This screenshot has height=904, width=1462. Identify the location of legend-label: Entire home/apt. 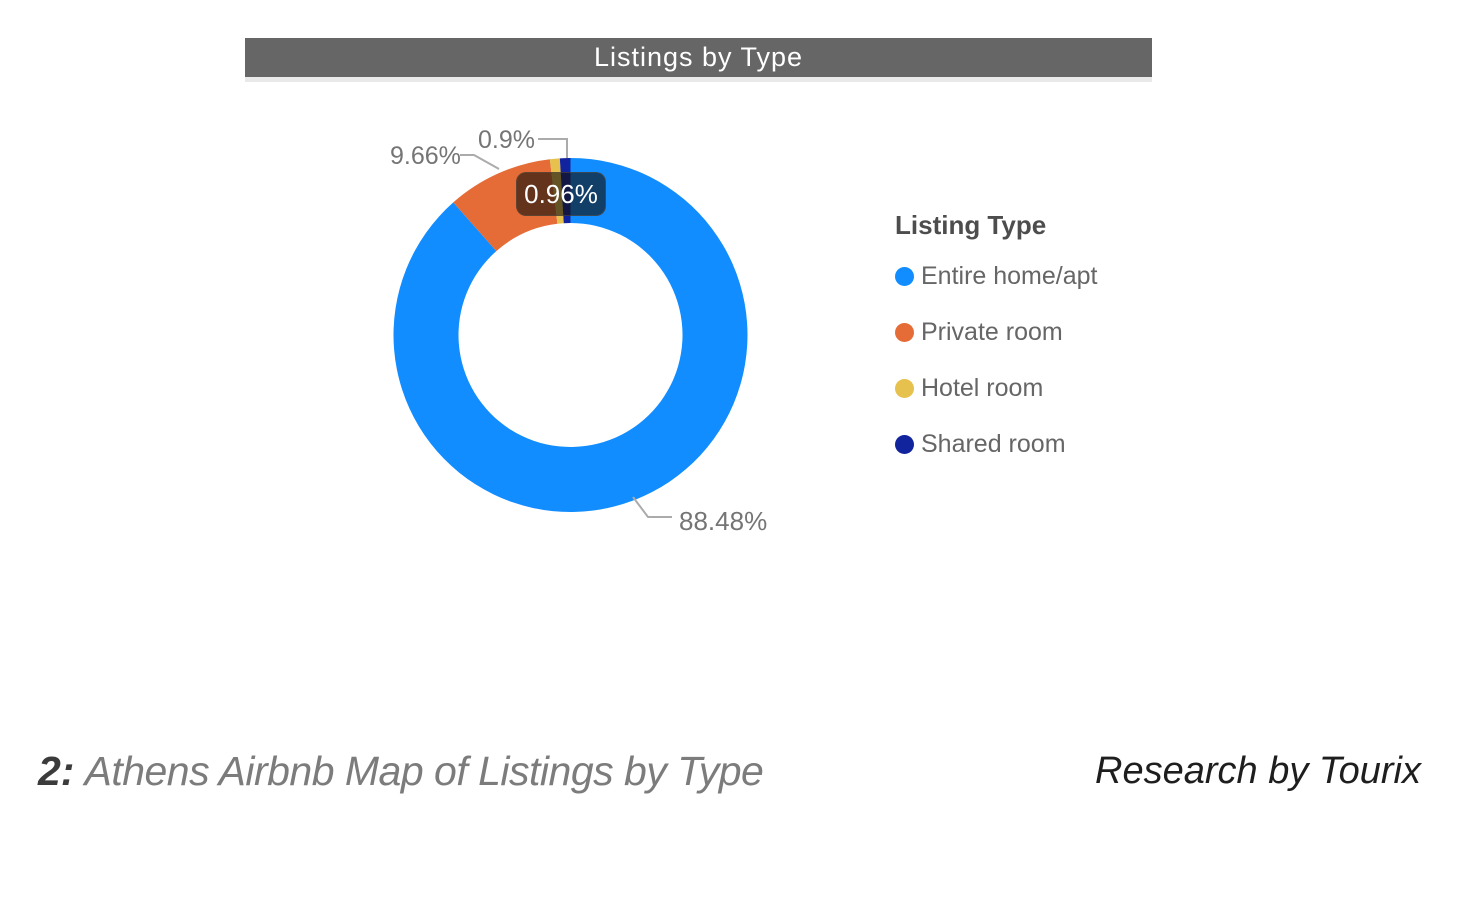
(1009, 275).